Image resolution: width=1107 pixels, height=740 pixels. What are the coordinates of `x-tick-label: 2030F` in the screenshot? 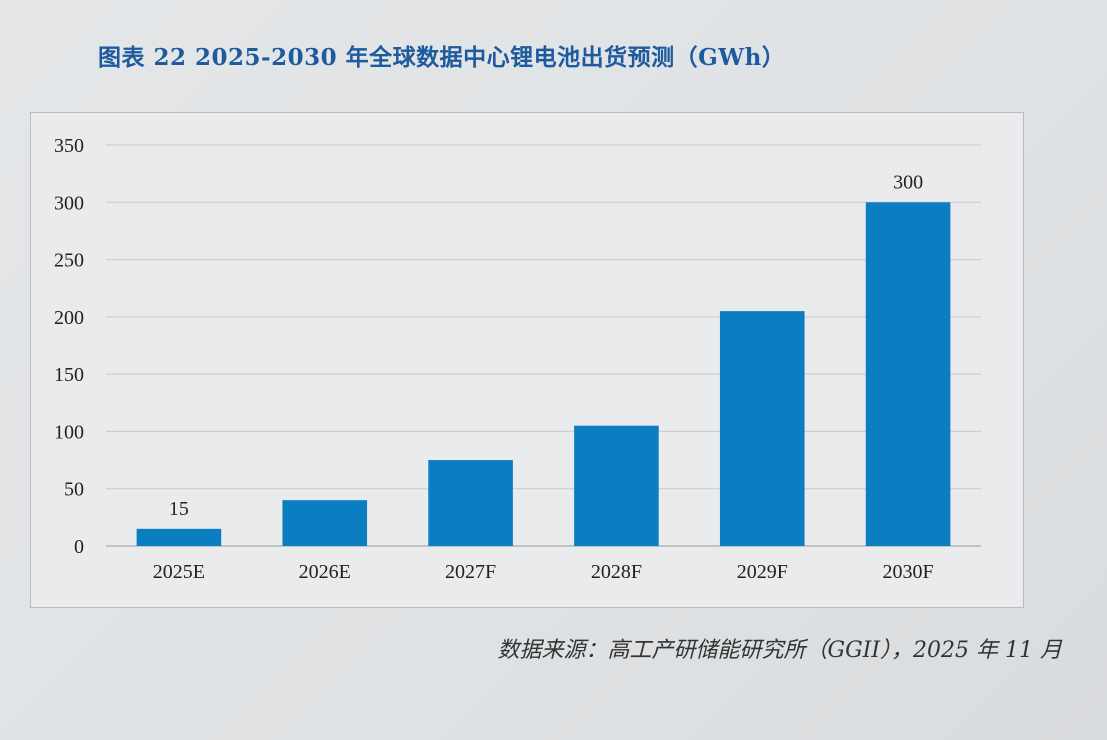 It's located at (908, 572).